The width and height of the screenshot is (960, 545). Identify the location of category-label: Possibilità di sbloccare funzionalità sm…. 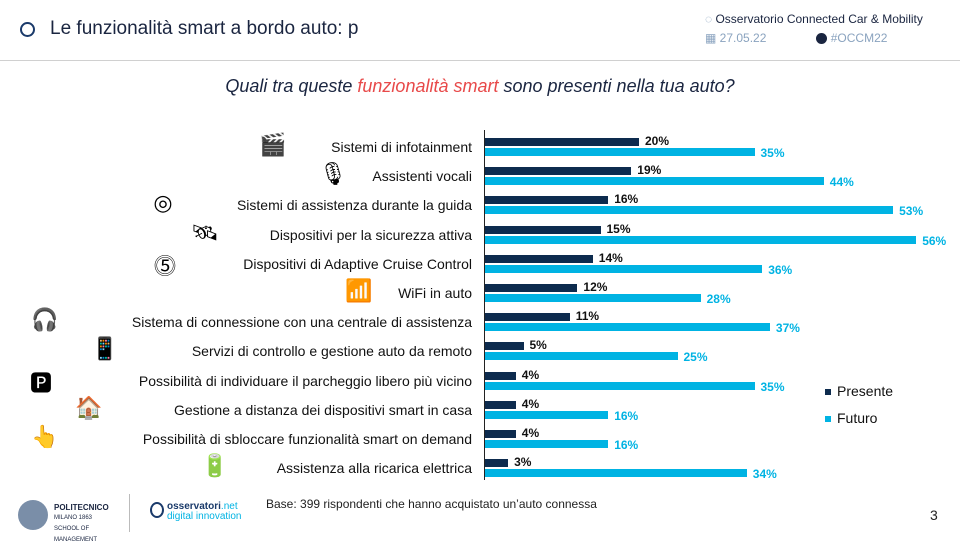
(307, 439).